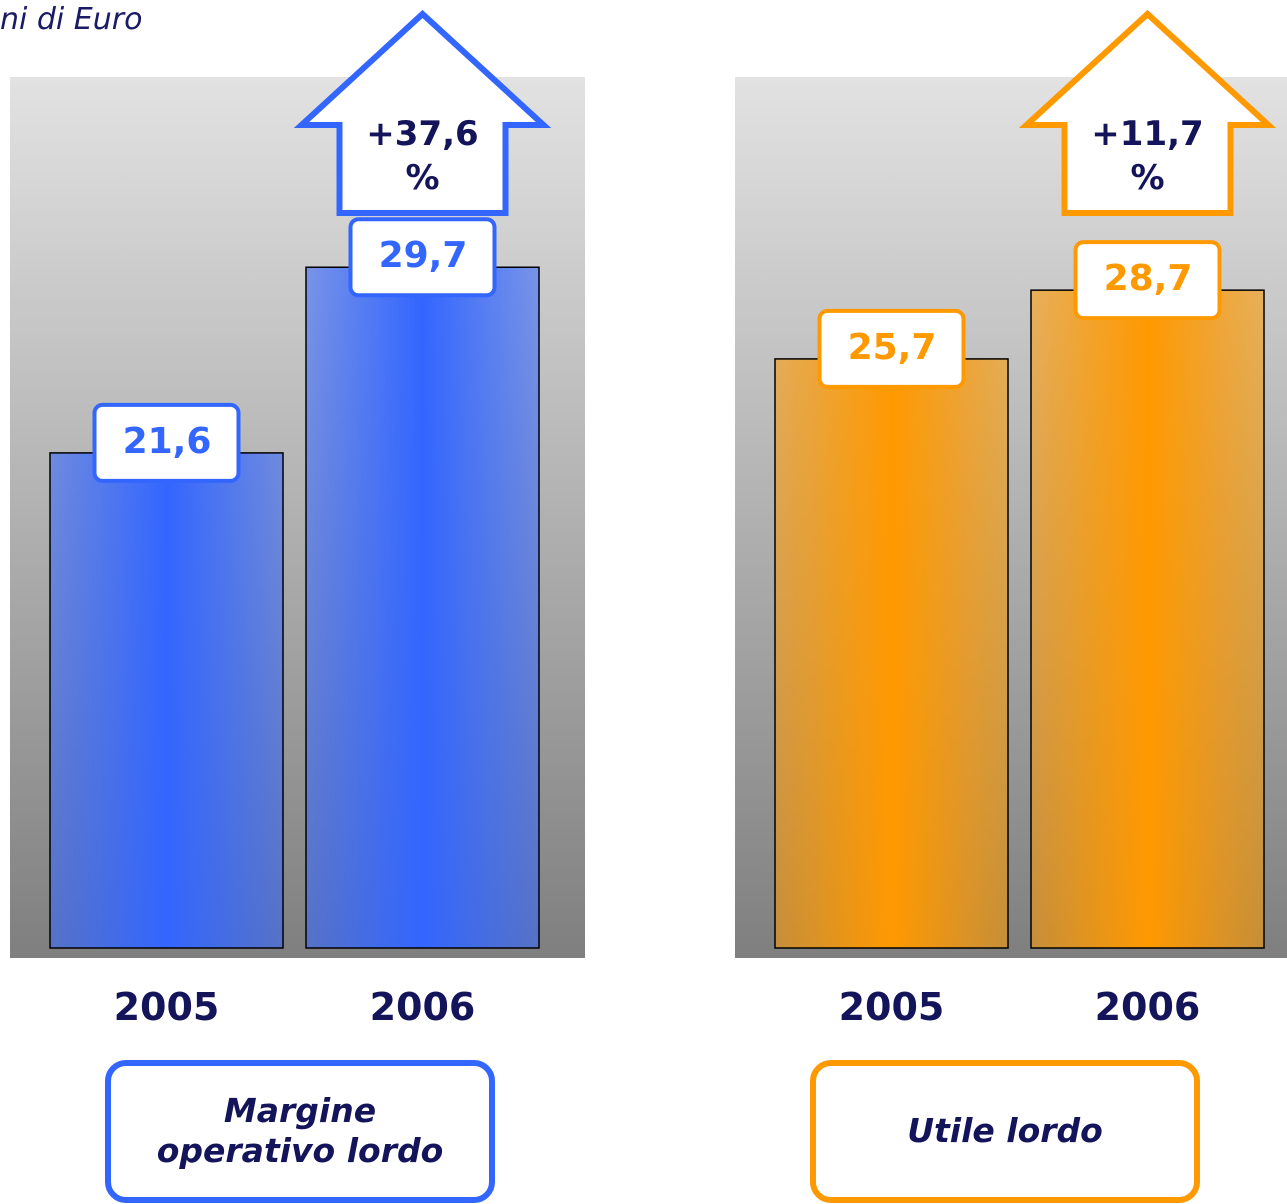  I want to click on subtitle: ni di Euro, so click(71, 19).